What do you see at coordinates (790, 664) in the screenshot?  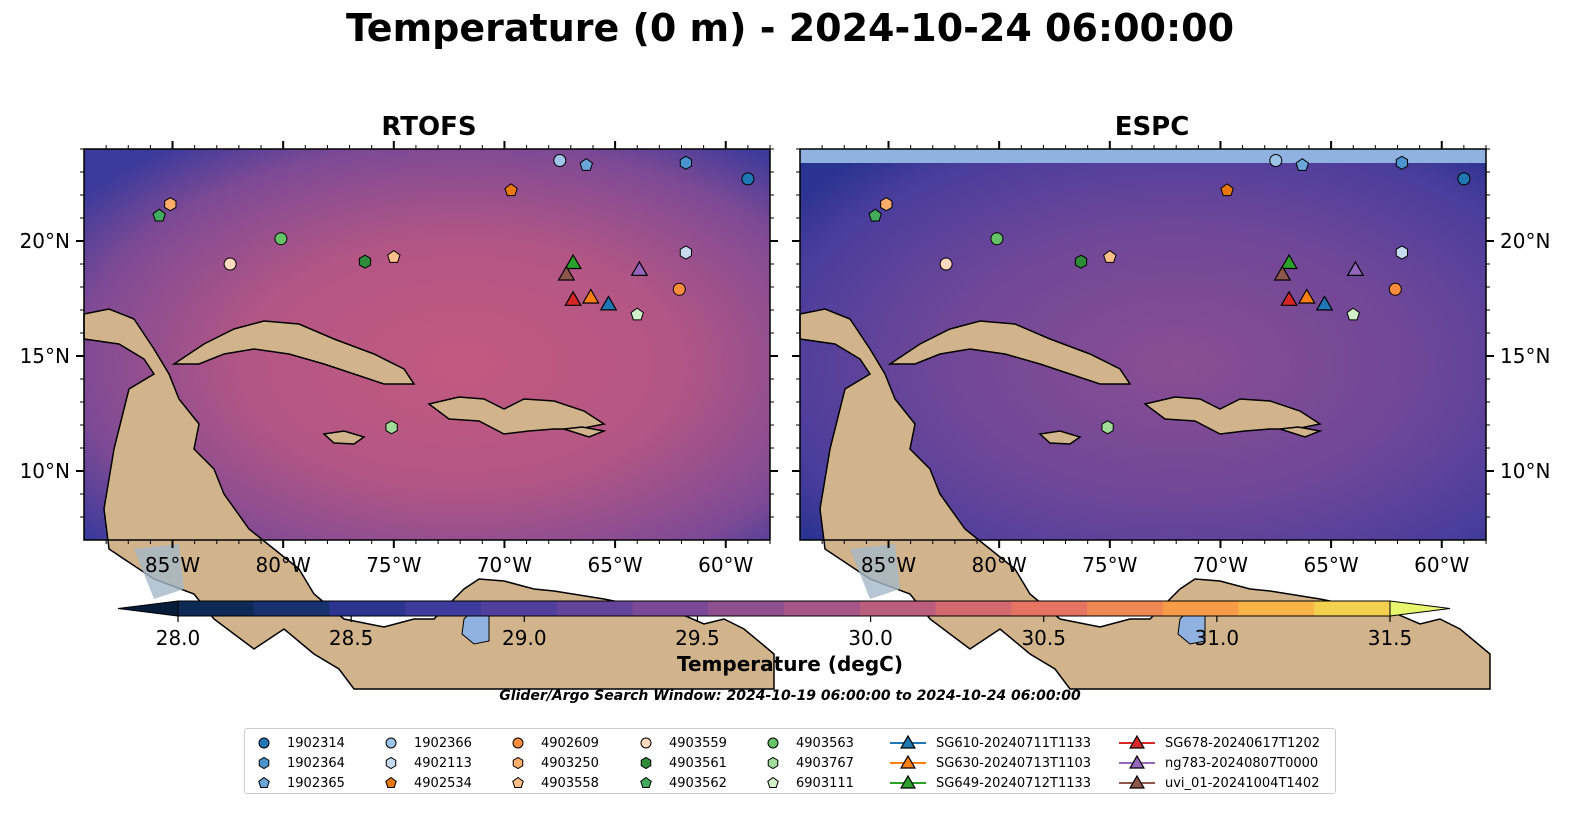 I see `colorbar-label: Temperature (degC)` at bounding box center [790, 664].